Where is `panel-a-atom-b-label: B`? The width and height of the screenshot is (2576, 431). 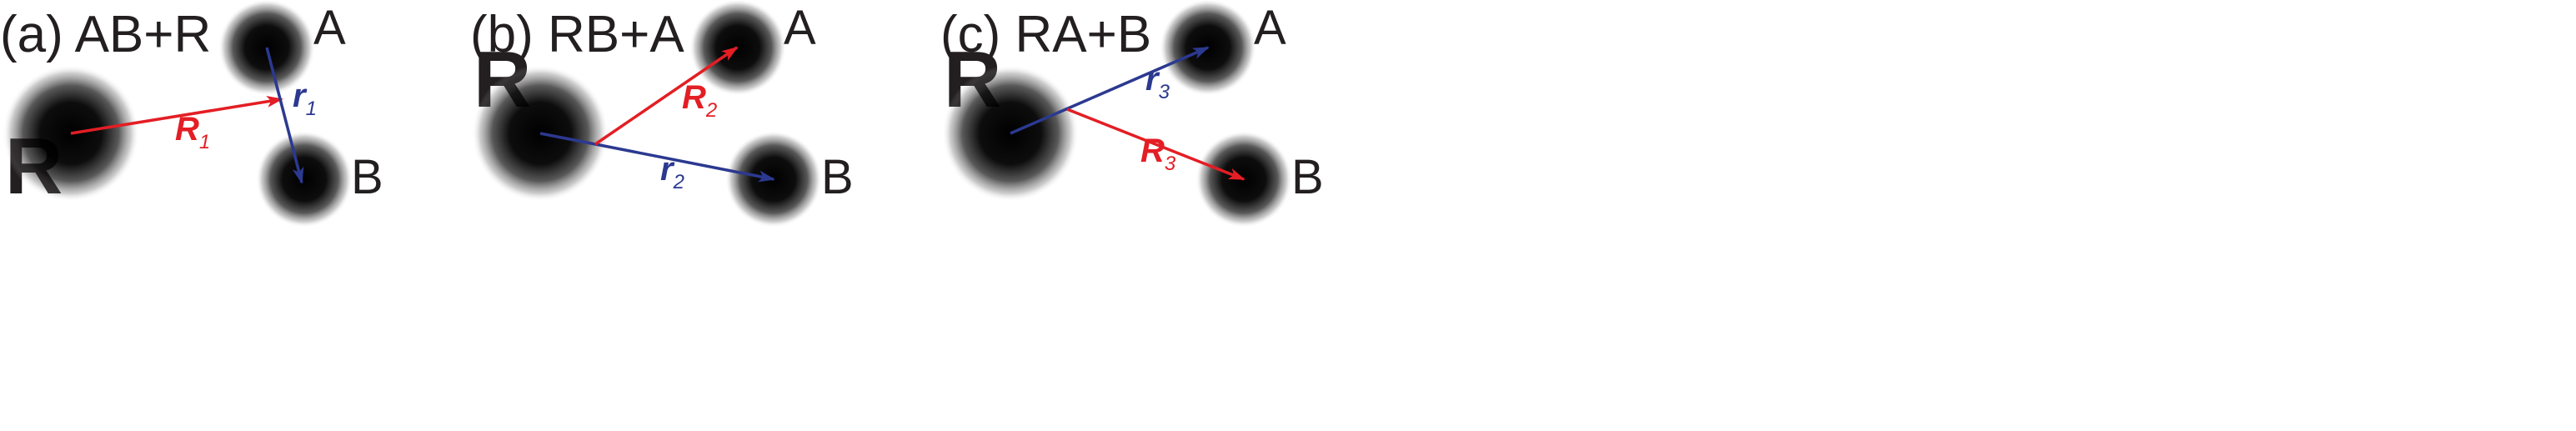 panel-a-atom-b-label: B is located at coordinates (367, 177).